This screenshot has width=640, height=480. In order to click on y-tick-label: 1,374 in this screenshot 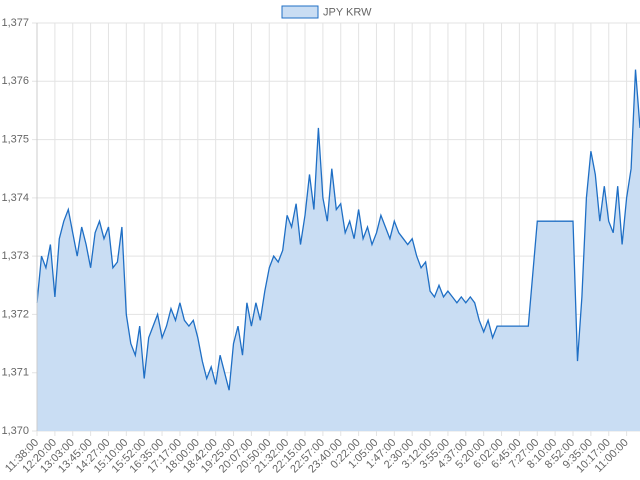, I will do `click(15, 198)`.